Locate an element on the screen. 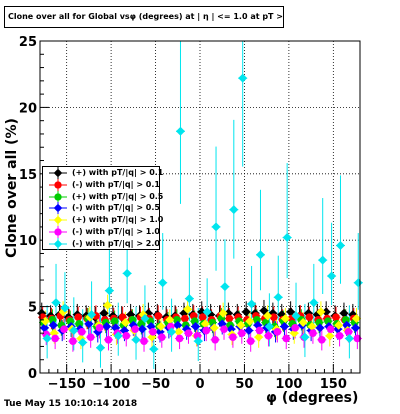 The height and width of the screenshot is (414, 400). x-tick-label: 150 is located at coordinates (333, 384).